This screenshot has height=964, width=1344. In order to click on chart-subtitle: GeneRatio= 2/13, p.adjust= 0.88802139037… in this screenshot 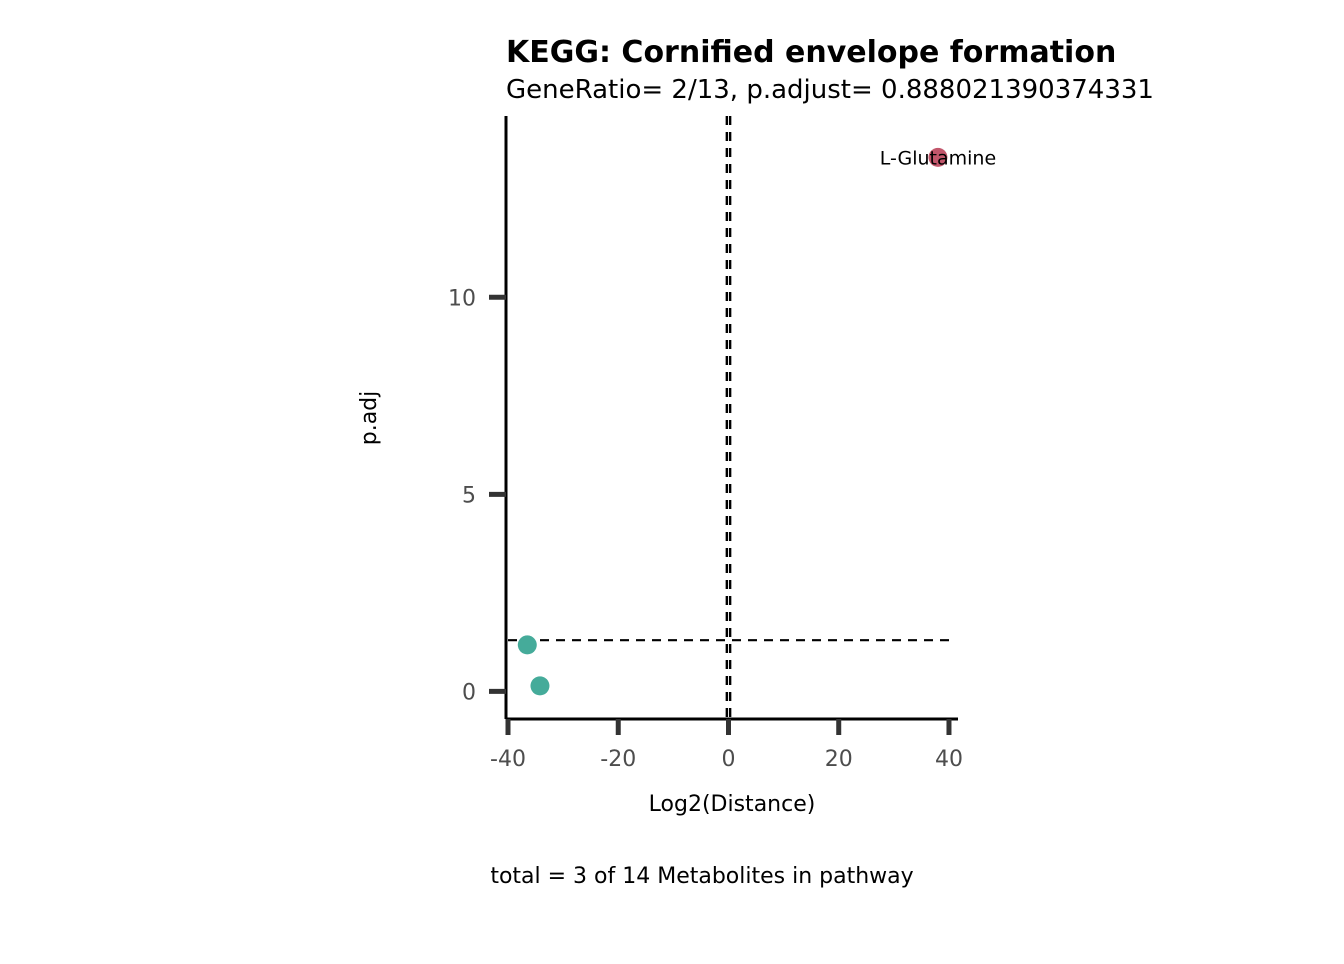, I will do `click(830, 90)`.